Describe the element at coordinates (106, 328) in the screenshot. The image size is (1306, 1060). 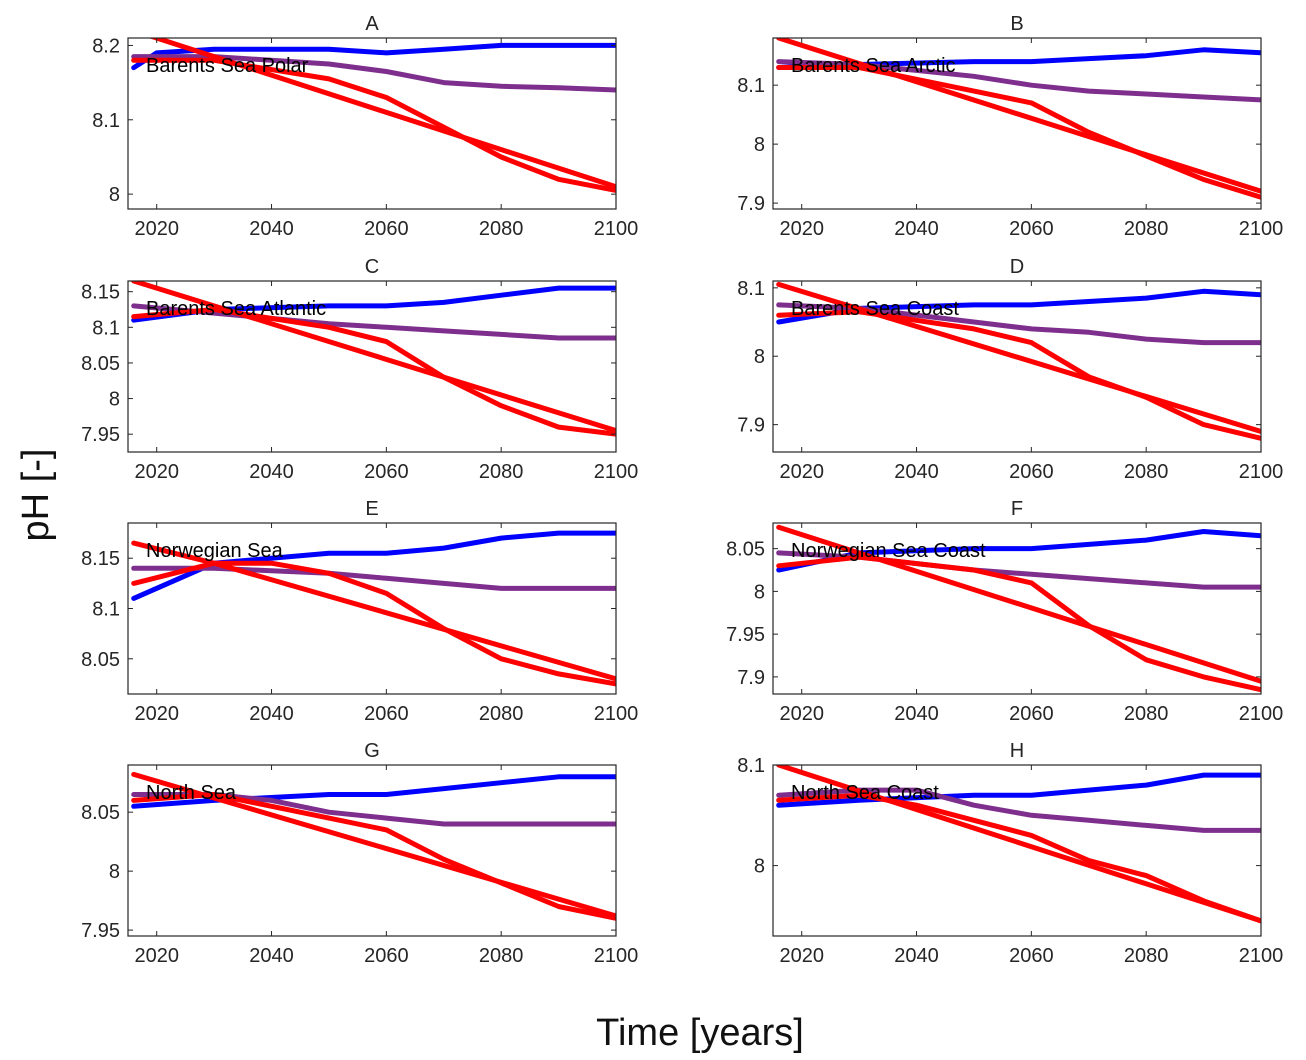
I see `panel-c-ytick-label: 8.1` at that location.